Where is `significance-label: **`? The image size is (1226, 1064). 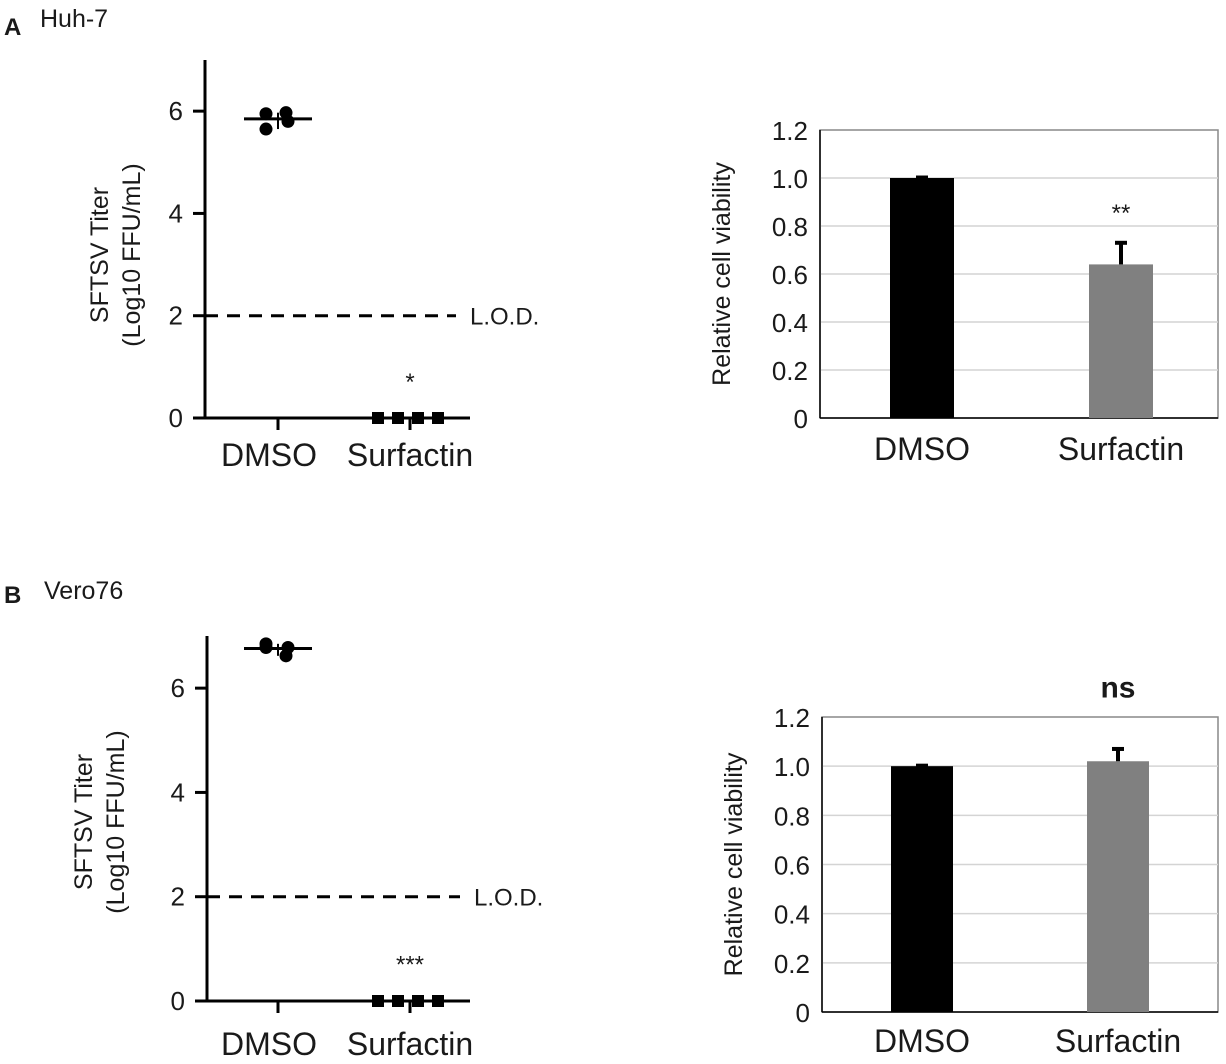
significance-label: ** is located at coordinates (1121, 213).